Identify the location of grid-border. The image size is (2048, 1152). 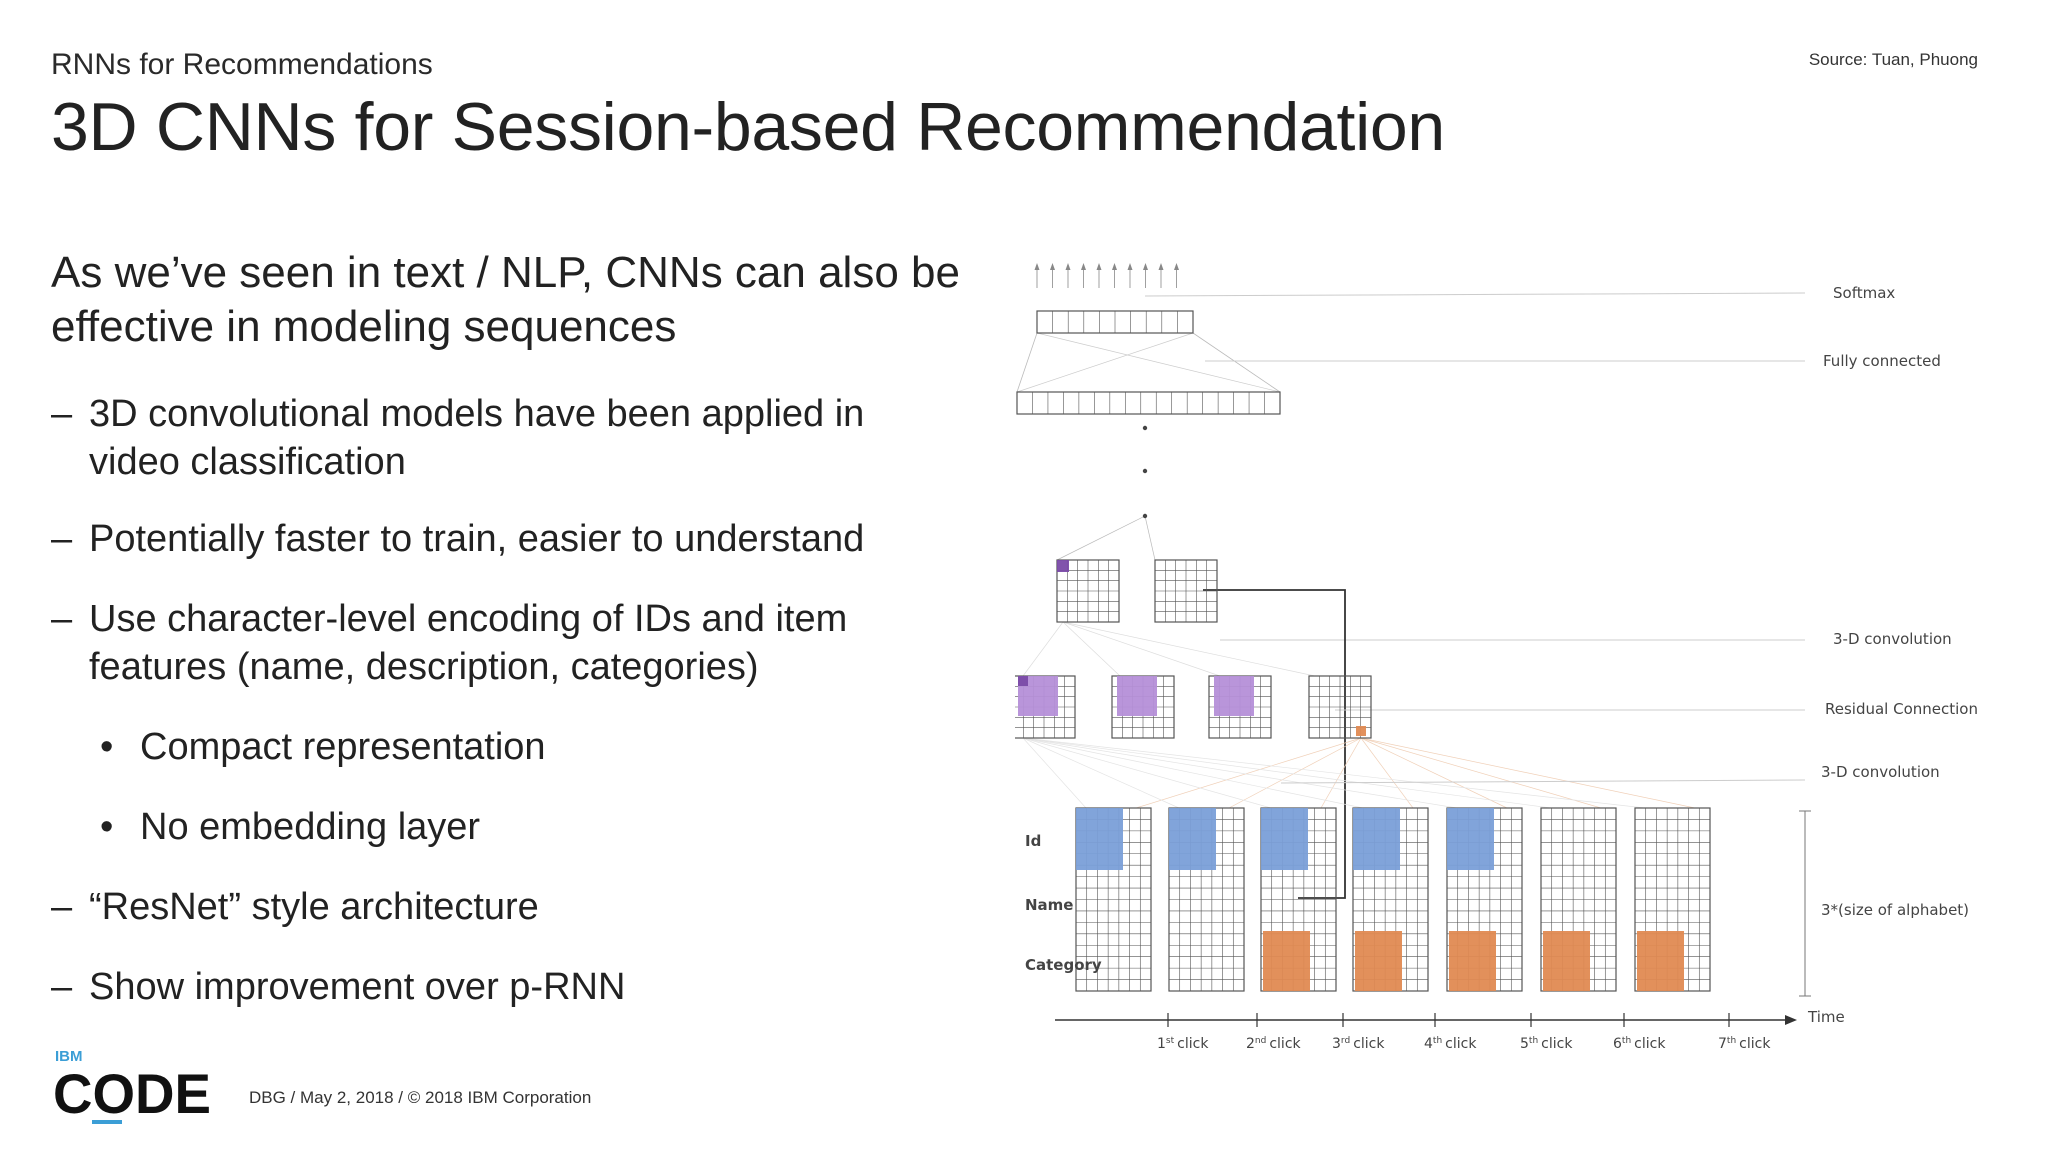
(1148, 403).